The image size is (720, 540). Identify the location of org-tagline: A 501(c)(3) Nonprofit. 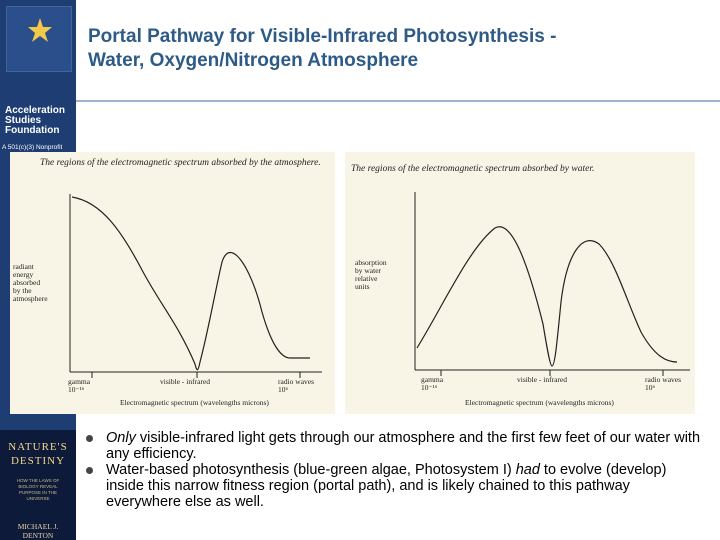
(32, 147).